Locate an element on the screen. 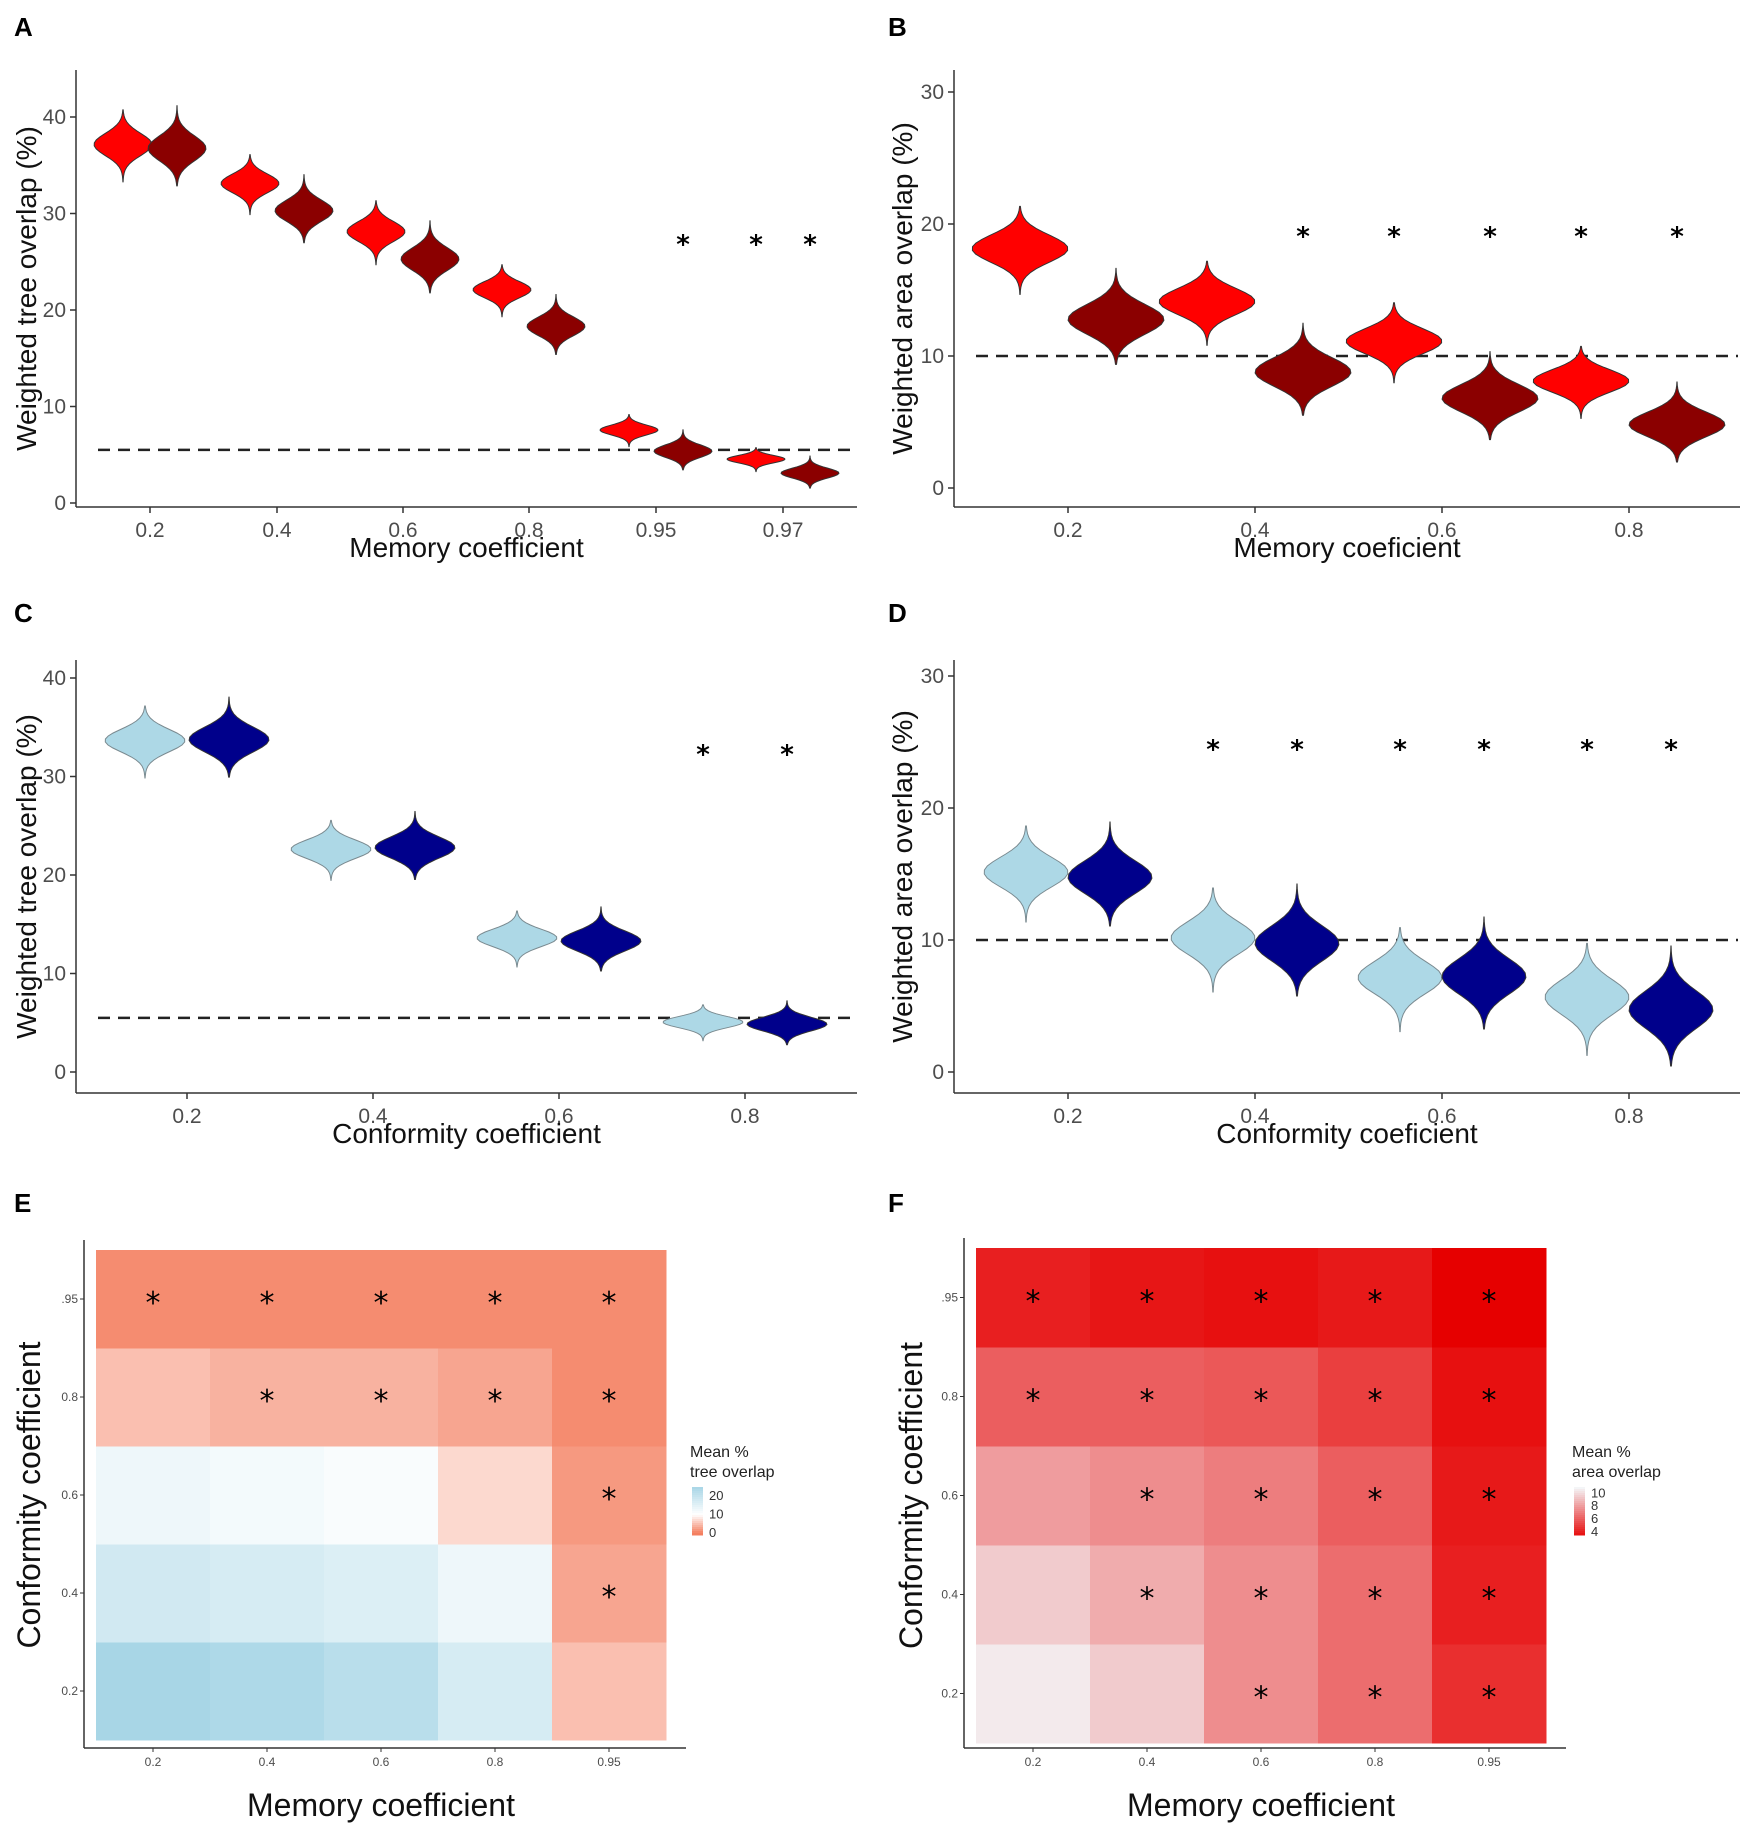  y-axis-title-A: Weighted tree overlap (%) is located at coordinates (26, 288).